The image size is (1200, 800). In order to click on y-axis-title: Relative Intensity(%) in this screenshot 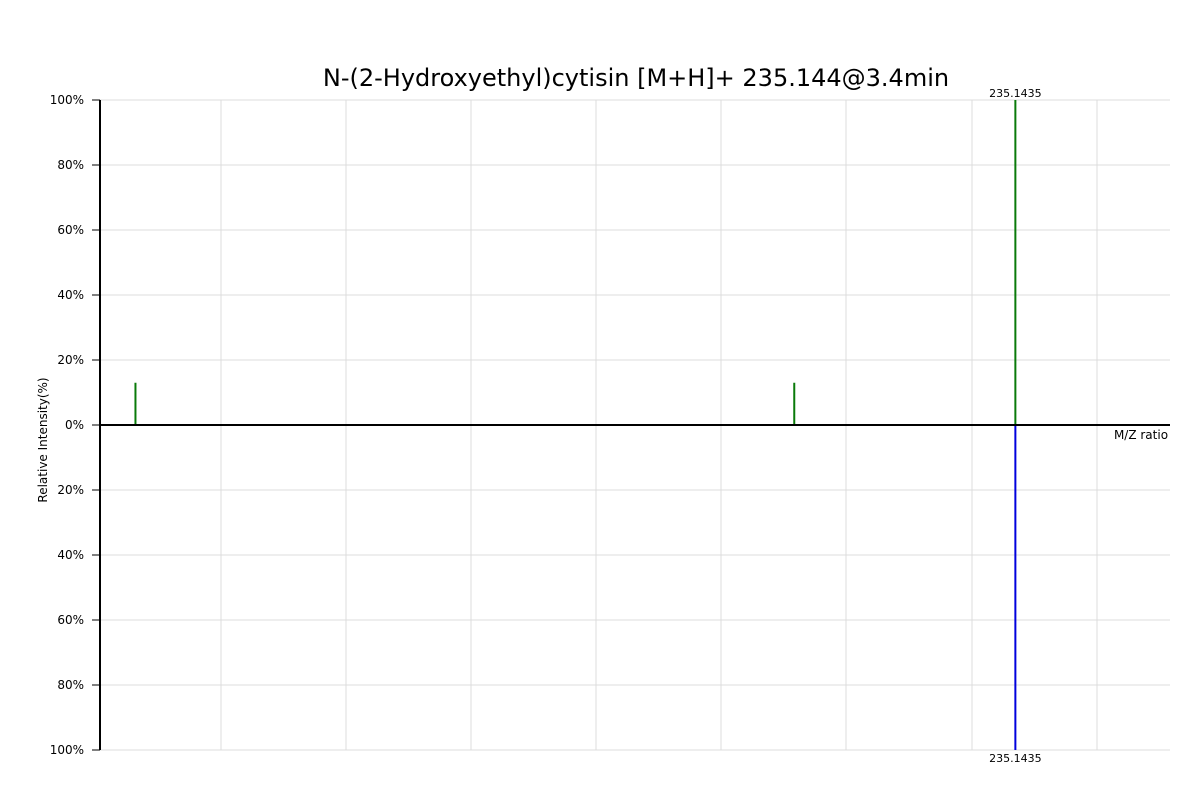, I will do `click(43, 439)`.